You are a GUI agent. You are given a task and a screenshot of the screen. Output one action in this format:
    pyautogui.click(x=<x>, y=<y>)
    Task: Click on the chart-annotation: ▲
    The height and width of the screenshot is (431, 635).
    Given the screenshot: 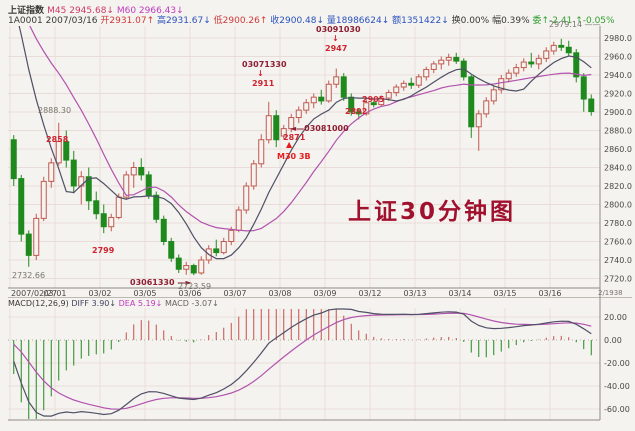 What is the action you would take?
    pyautogui.click(x=289, y=144)
    